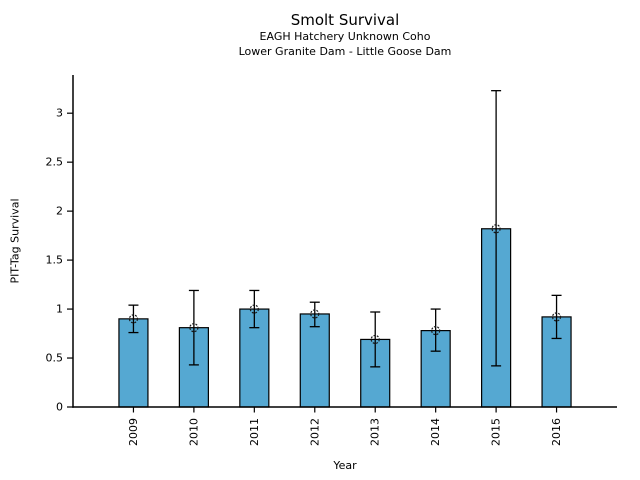 The image size is (640, 480). What do you see at coordinates (496, 432) in the screenshot?
I see `x-tick-label-2015: 2015` at bounding box center [496, 432].